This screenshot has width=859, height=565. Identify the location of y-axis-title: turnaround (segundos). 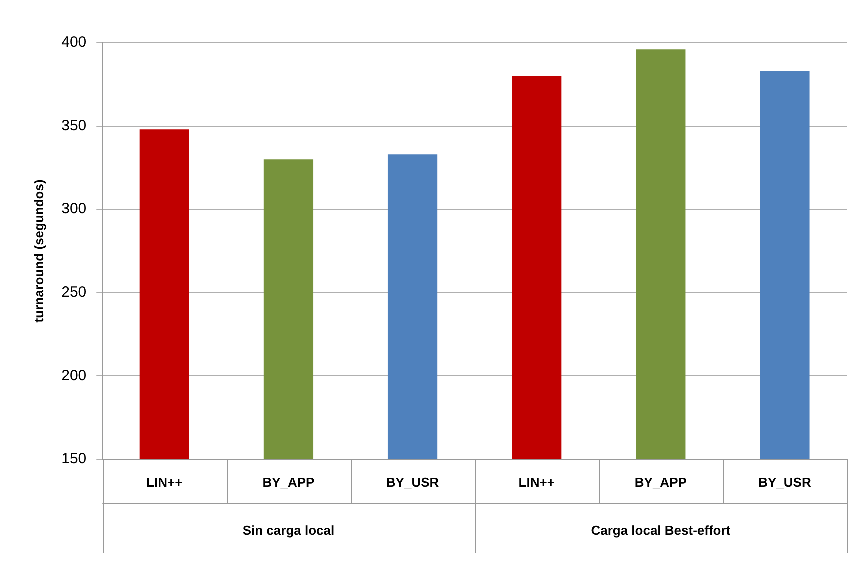
(38, 251).